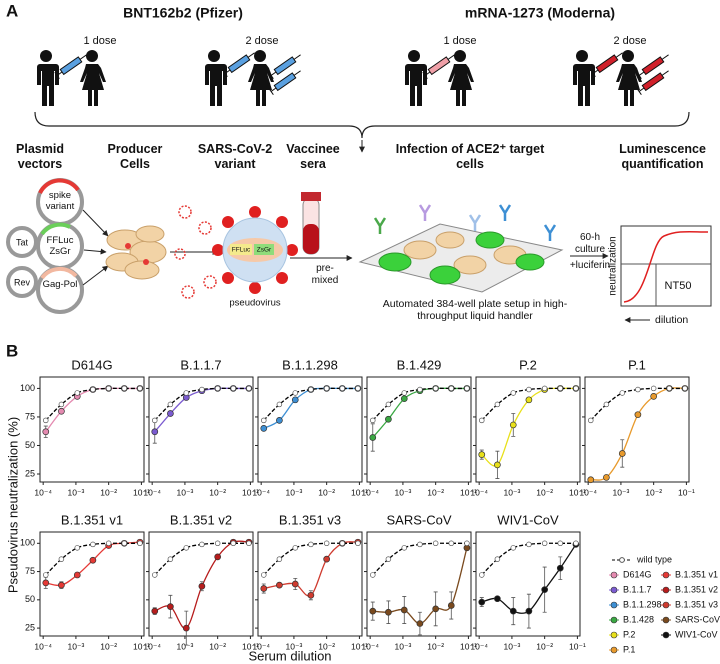 Image resolution: width=720 pixels, height=664 pixels. Describe the element at coordinates (27, 543) in the screenshot. I see `y-tick-label: 100` at that location.